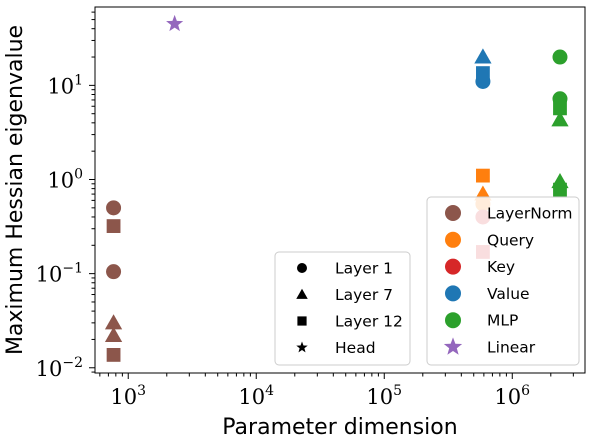 Image resolution: width=595 pixels, height=444 pixels. Describe the element at coordinates (508, 294) in the screenshot. I see `color-legend-label: Value` at that location.